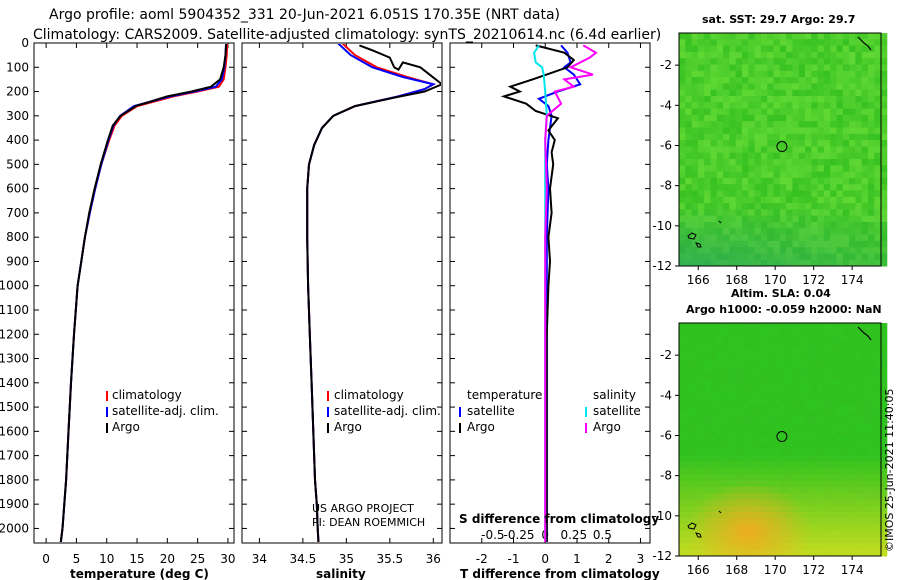  I want to click on x-tick-label: 1, so click(577, 559).